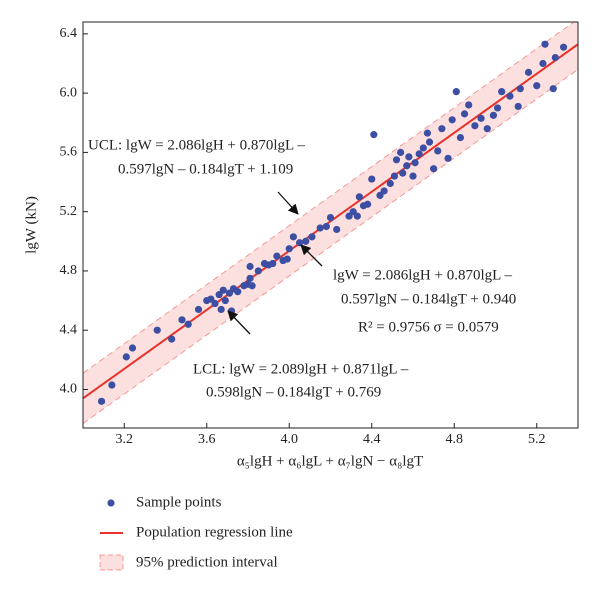 This screenshot has width=600, height=596. What do you see at coordinates (69, 329) in the screenshot?
I see `y-tick-label: 4.4` at bounding box center [69, 329].